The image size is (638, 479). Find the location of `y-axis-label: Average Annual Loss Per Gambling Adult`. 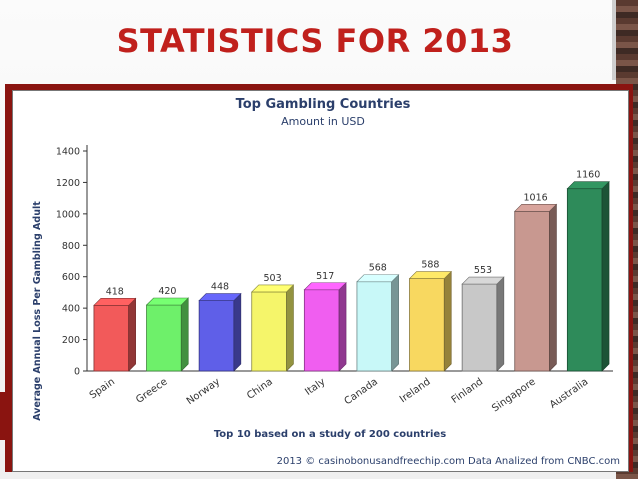

y-axis-label: Average Annual Loss Per Gambling Adult is located at coordinates (37, 311).